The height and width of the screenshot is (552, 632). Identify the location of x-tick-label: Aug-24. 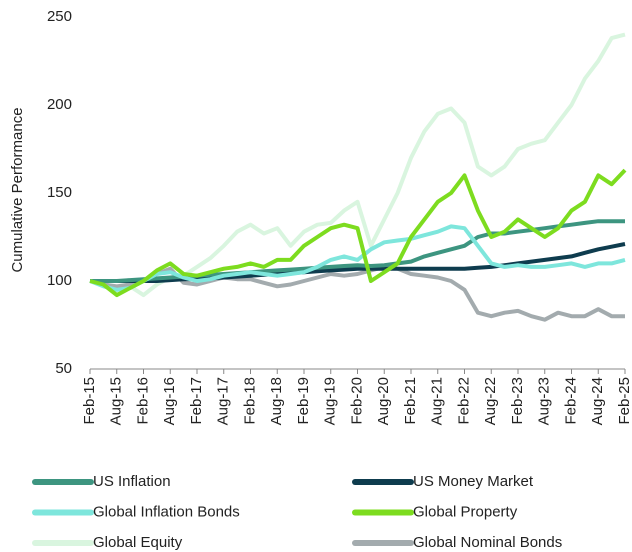
(597, 401).